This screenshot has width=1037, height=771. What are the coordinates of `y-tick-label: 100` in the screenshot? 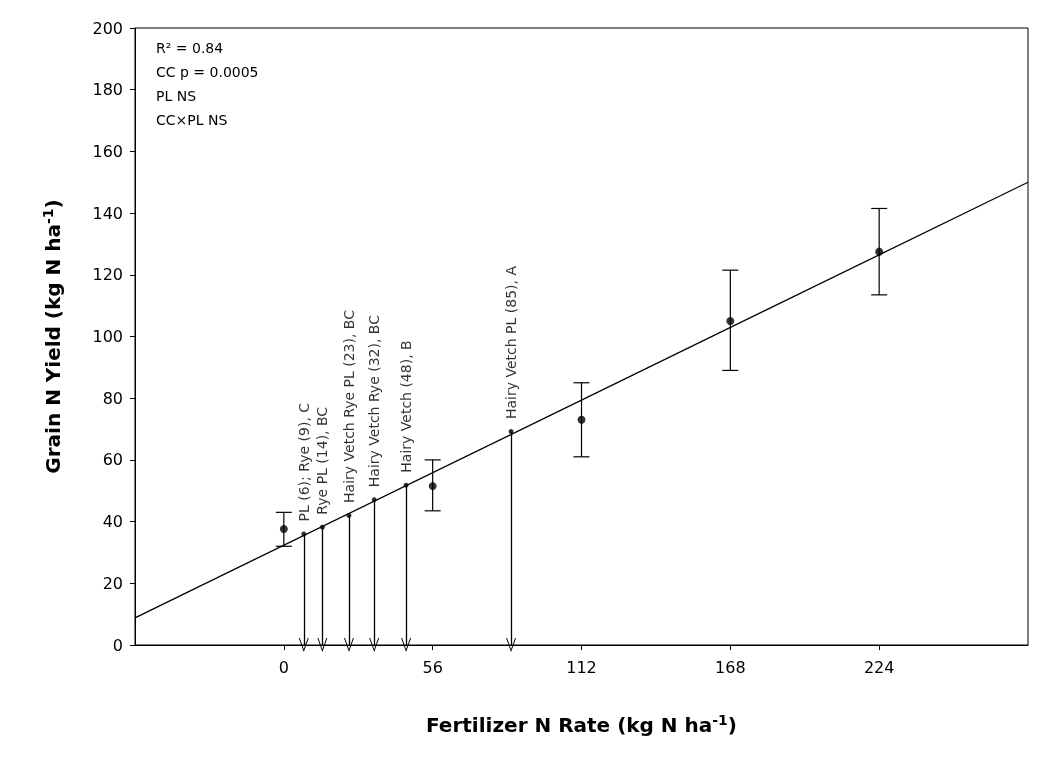 It's located at (107, 336).